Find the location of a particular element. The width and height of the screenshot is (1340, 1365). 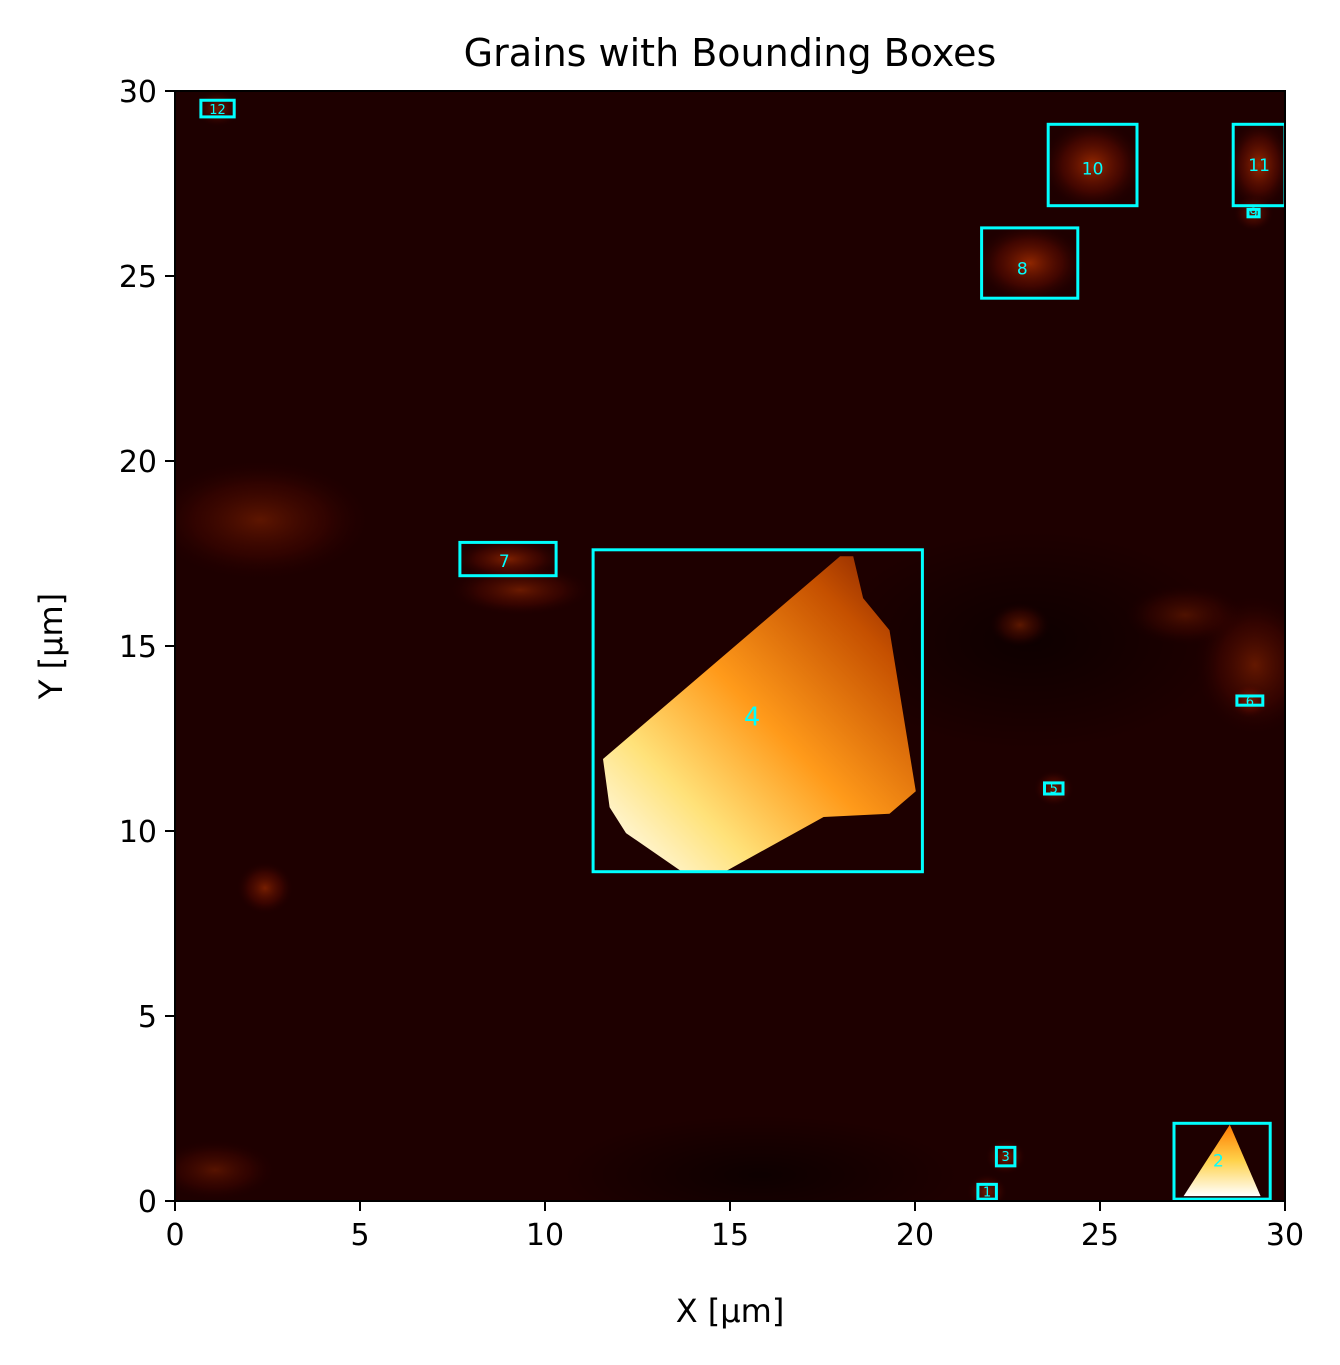

y-axis-label: Y [μm] is located at coordinates (51, 646).